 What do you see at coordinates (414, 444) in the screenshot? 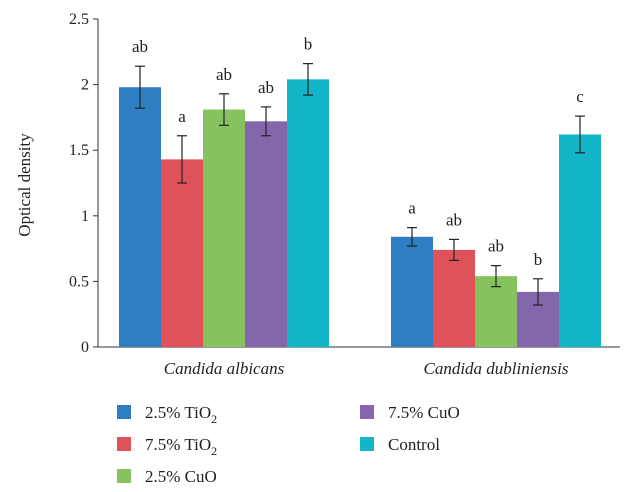
I see `legend-label: Control` at bounding box center [414, 444].